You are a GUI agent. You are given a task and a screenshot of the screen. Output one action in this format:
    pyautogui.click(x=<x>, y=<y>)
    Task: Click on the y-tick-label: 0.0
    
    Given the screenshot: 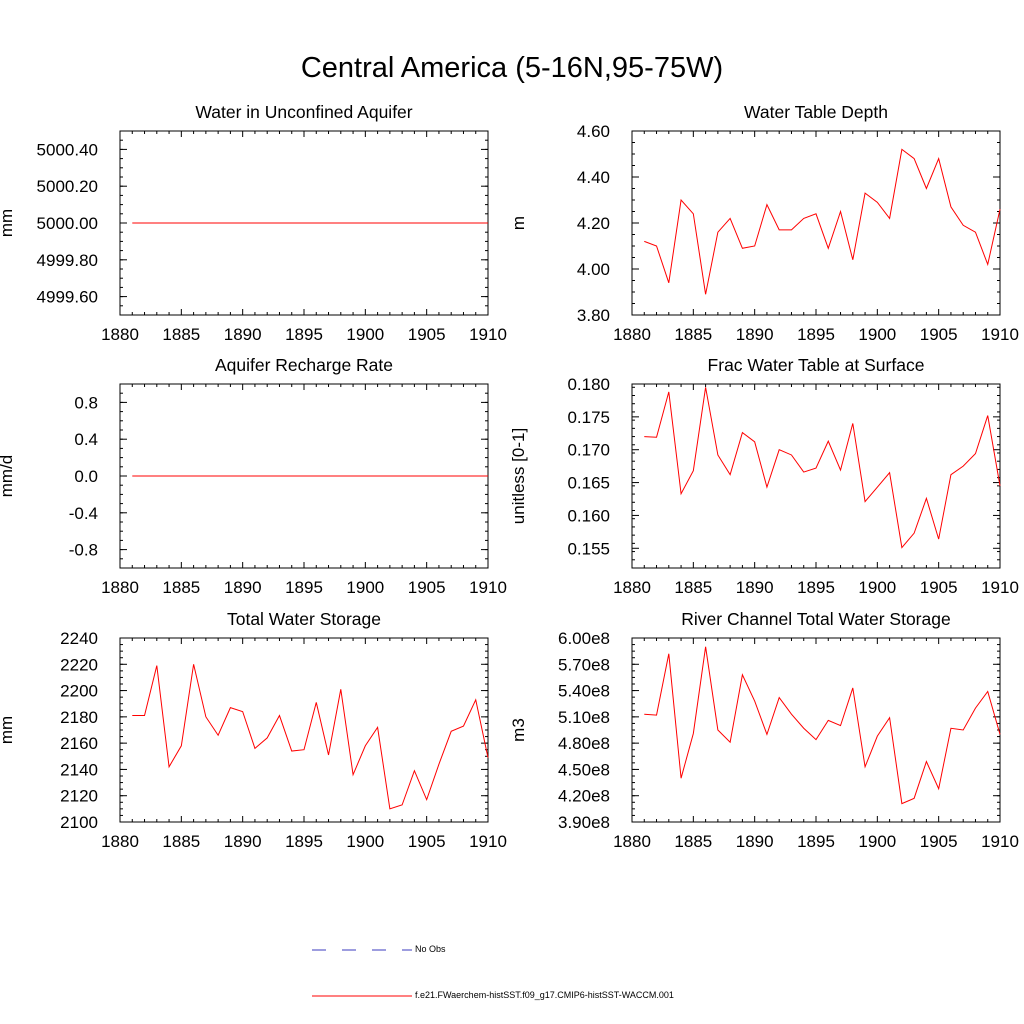 What is the action you would take?
    pyautogui.click(x=86, y=476)
    